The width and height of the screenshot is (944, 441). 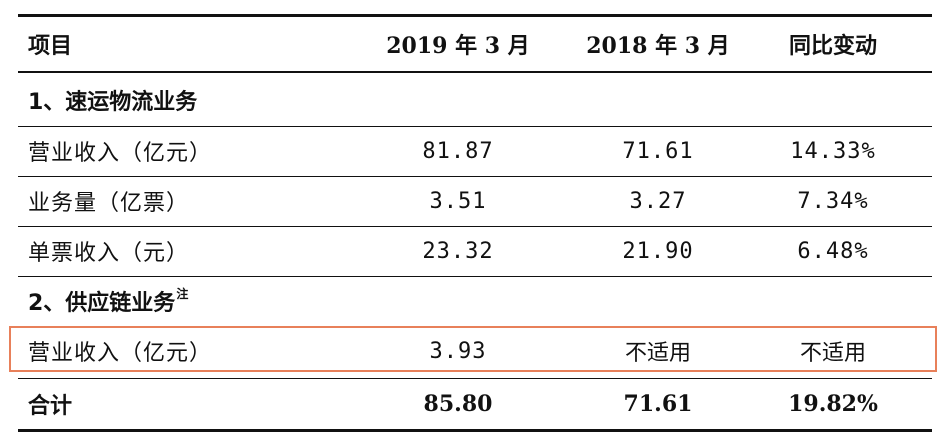 I want to click on bottom-rule, so click(x=475, y=430).